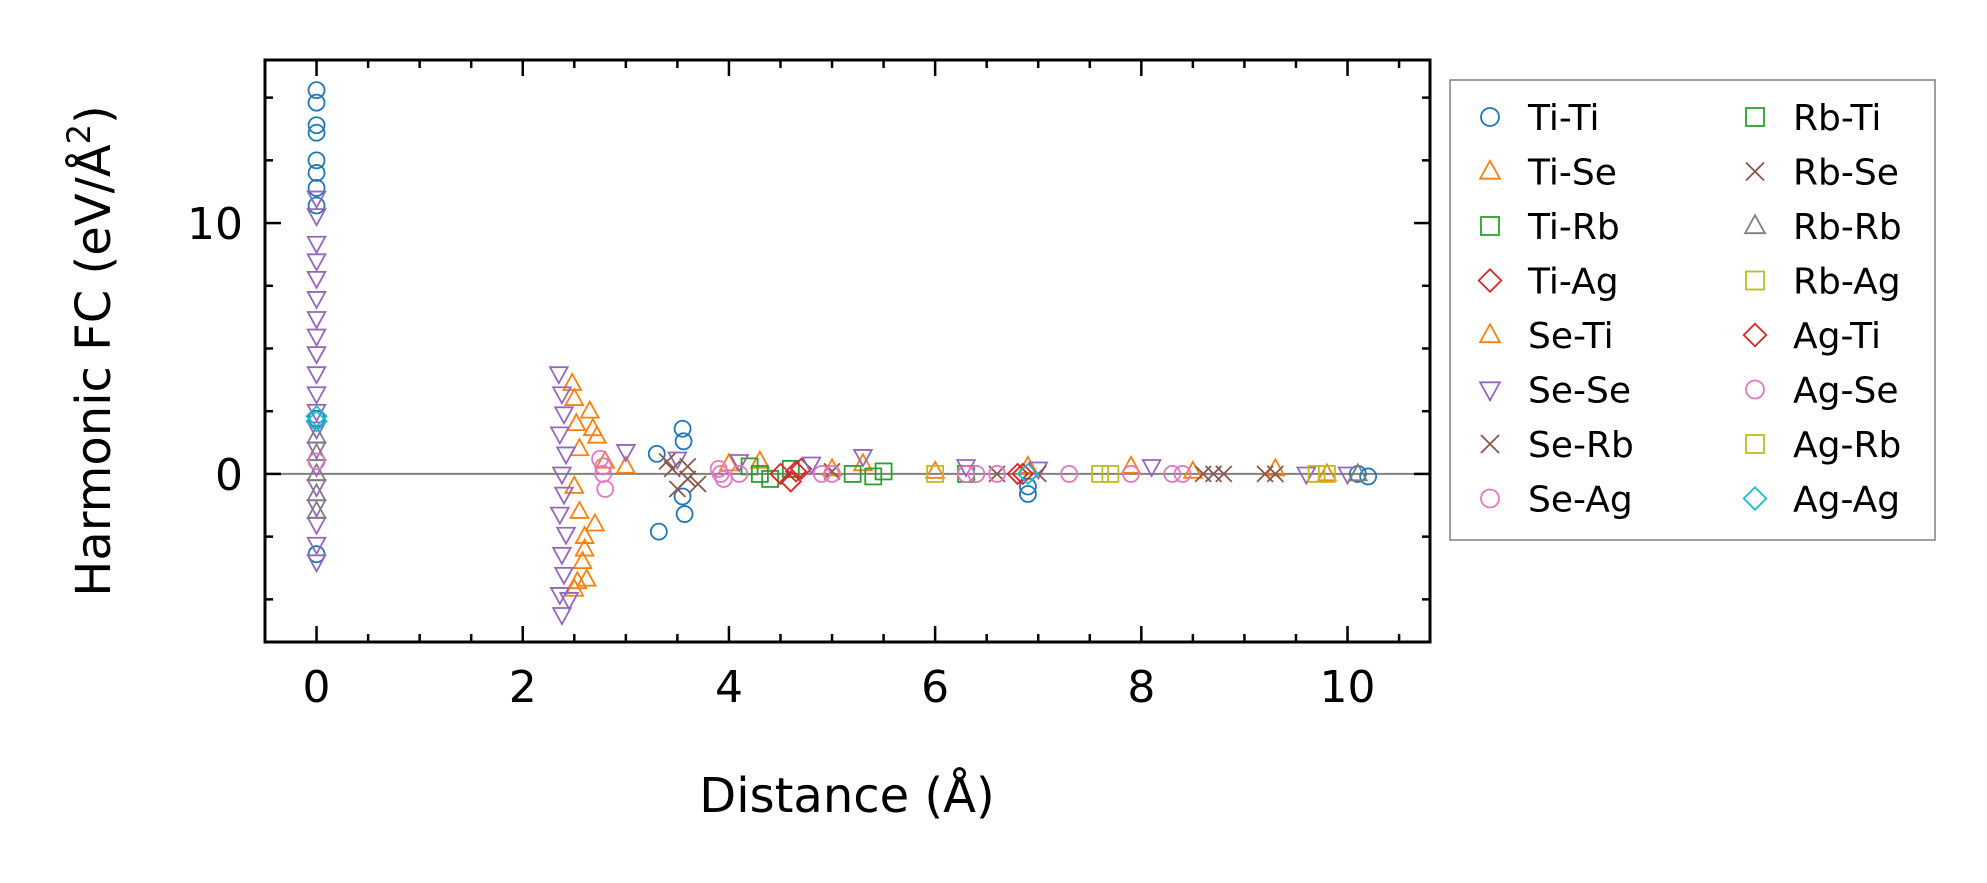 This screenshot has width=1987, height=883. I want to click on legend-label: Ag-Ag, so click(1846, 500).